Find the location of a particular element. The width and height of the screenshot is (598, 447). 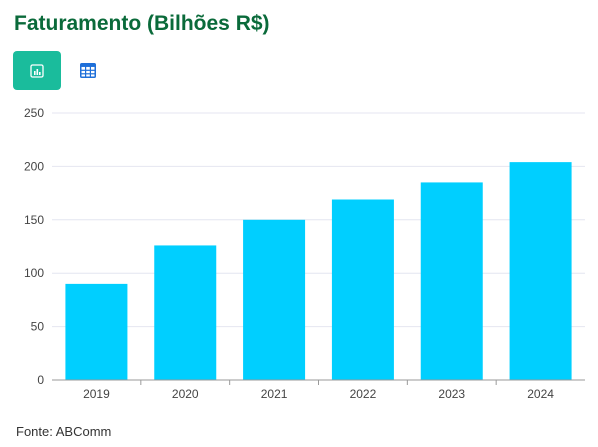

chart-view-button is located at coordinates (37, 70).